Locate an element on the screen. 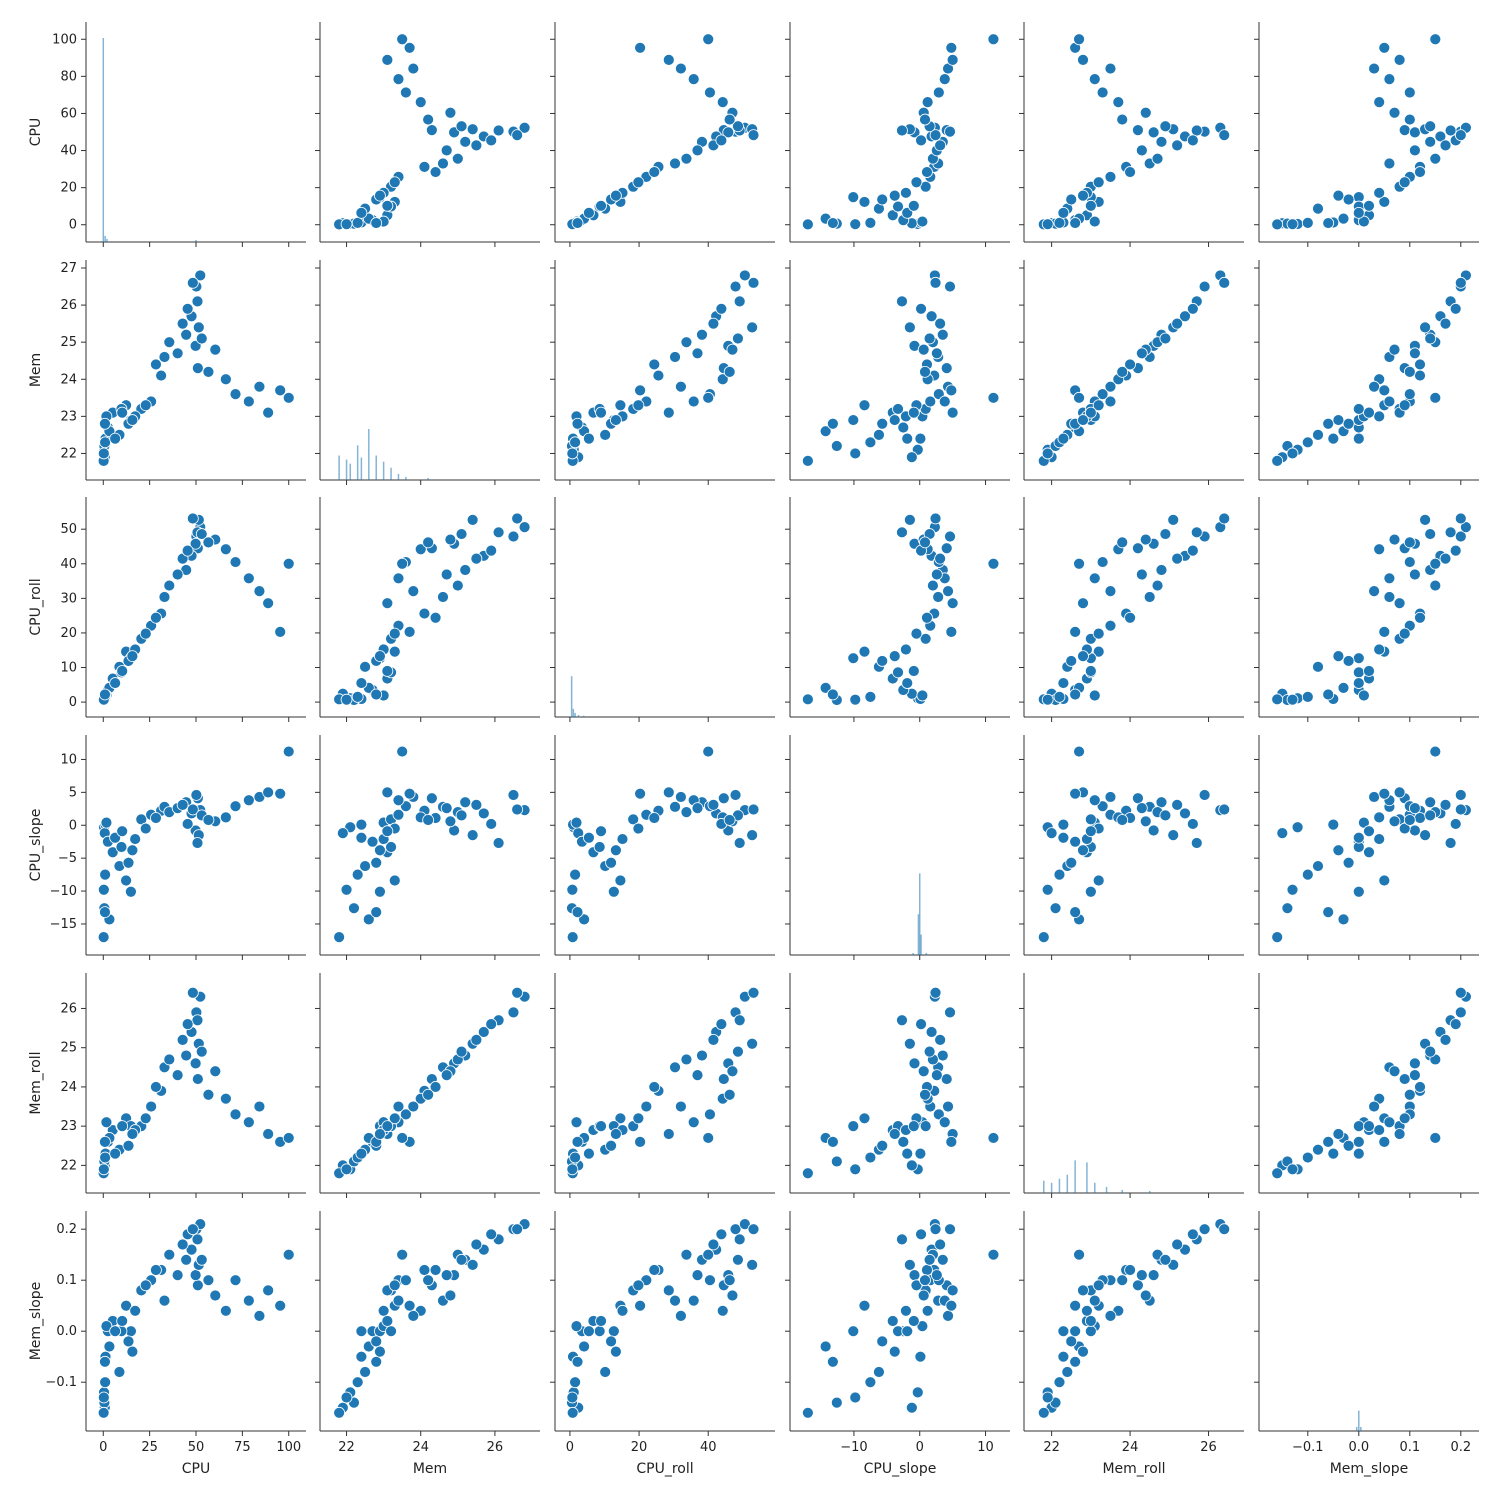  panel-Mem_roll-vs-Mem_slope is located at coordinates (1366, 1085).